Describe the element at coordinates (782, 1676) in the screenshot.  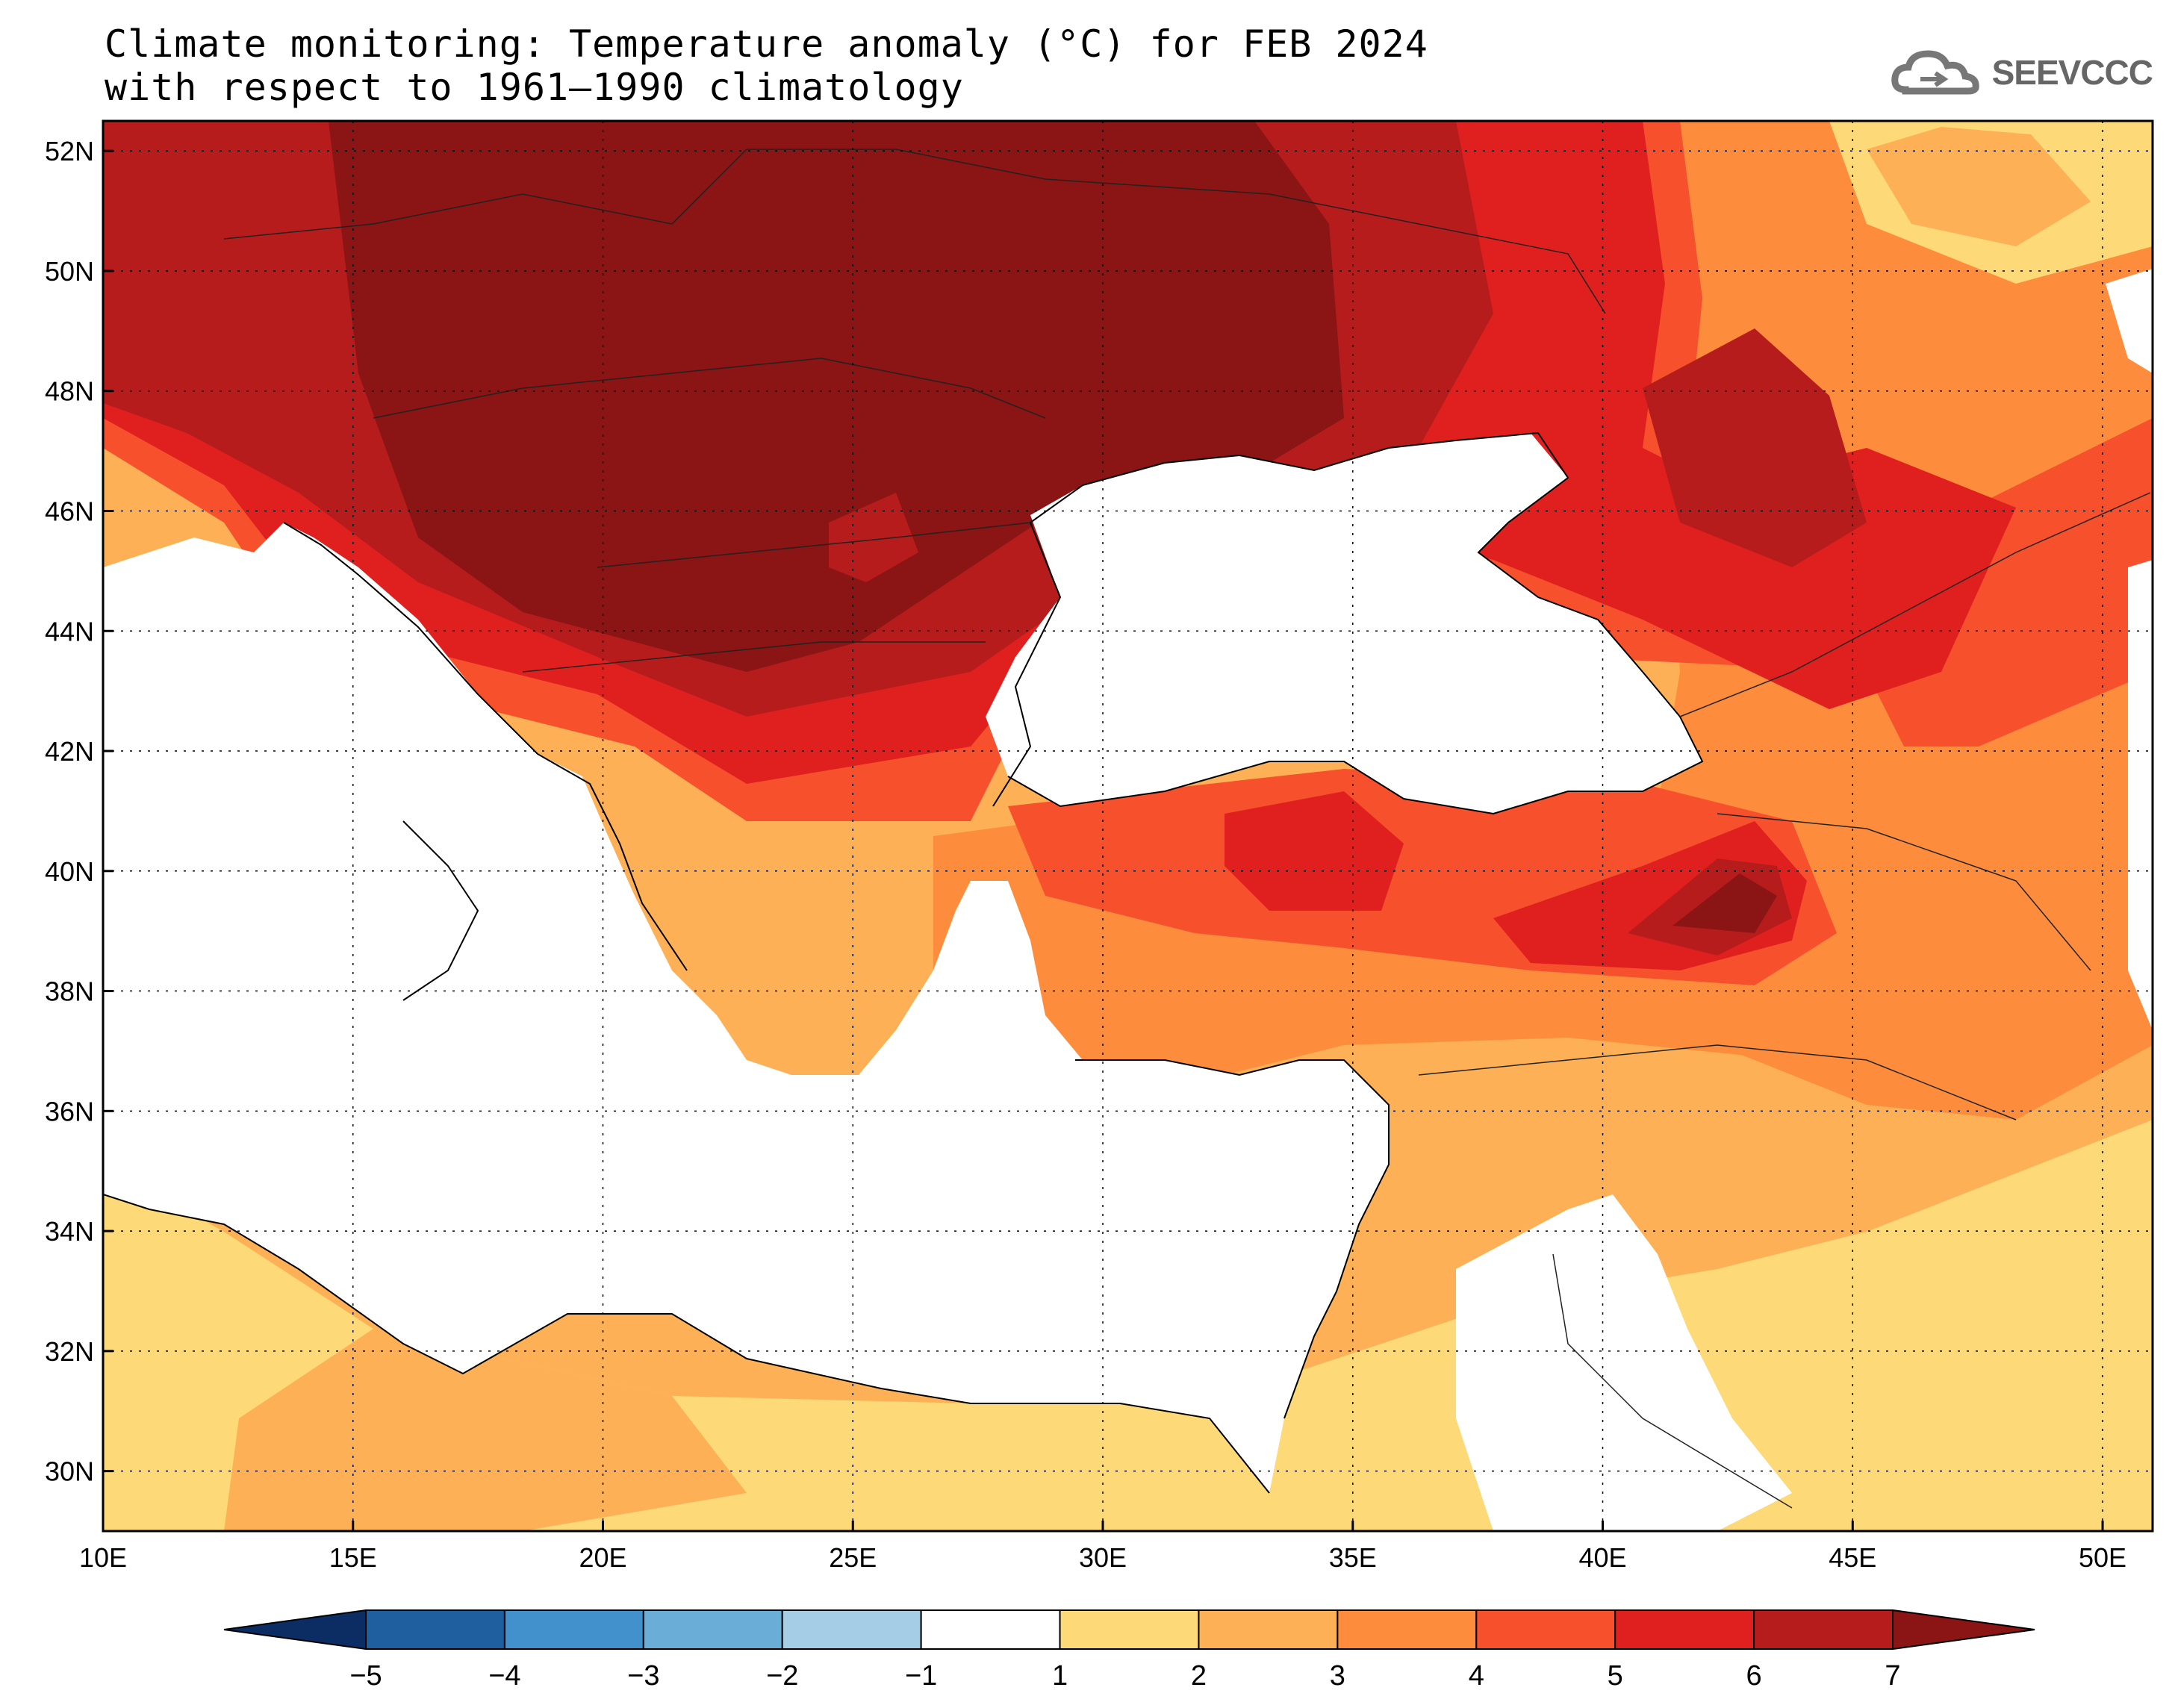
I see `colorbar-label: −2` at that location.